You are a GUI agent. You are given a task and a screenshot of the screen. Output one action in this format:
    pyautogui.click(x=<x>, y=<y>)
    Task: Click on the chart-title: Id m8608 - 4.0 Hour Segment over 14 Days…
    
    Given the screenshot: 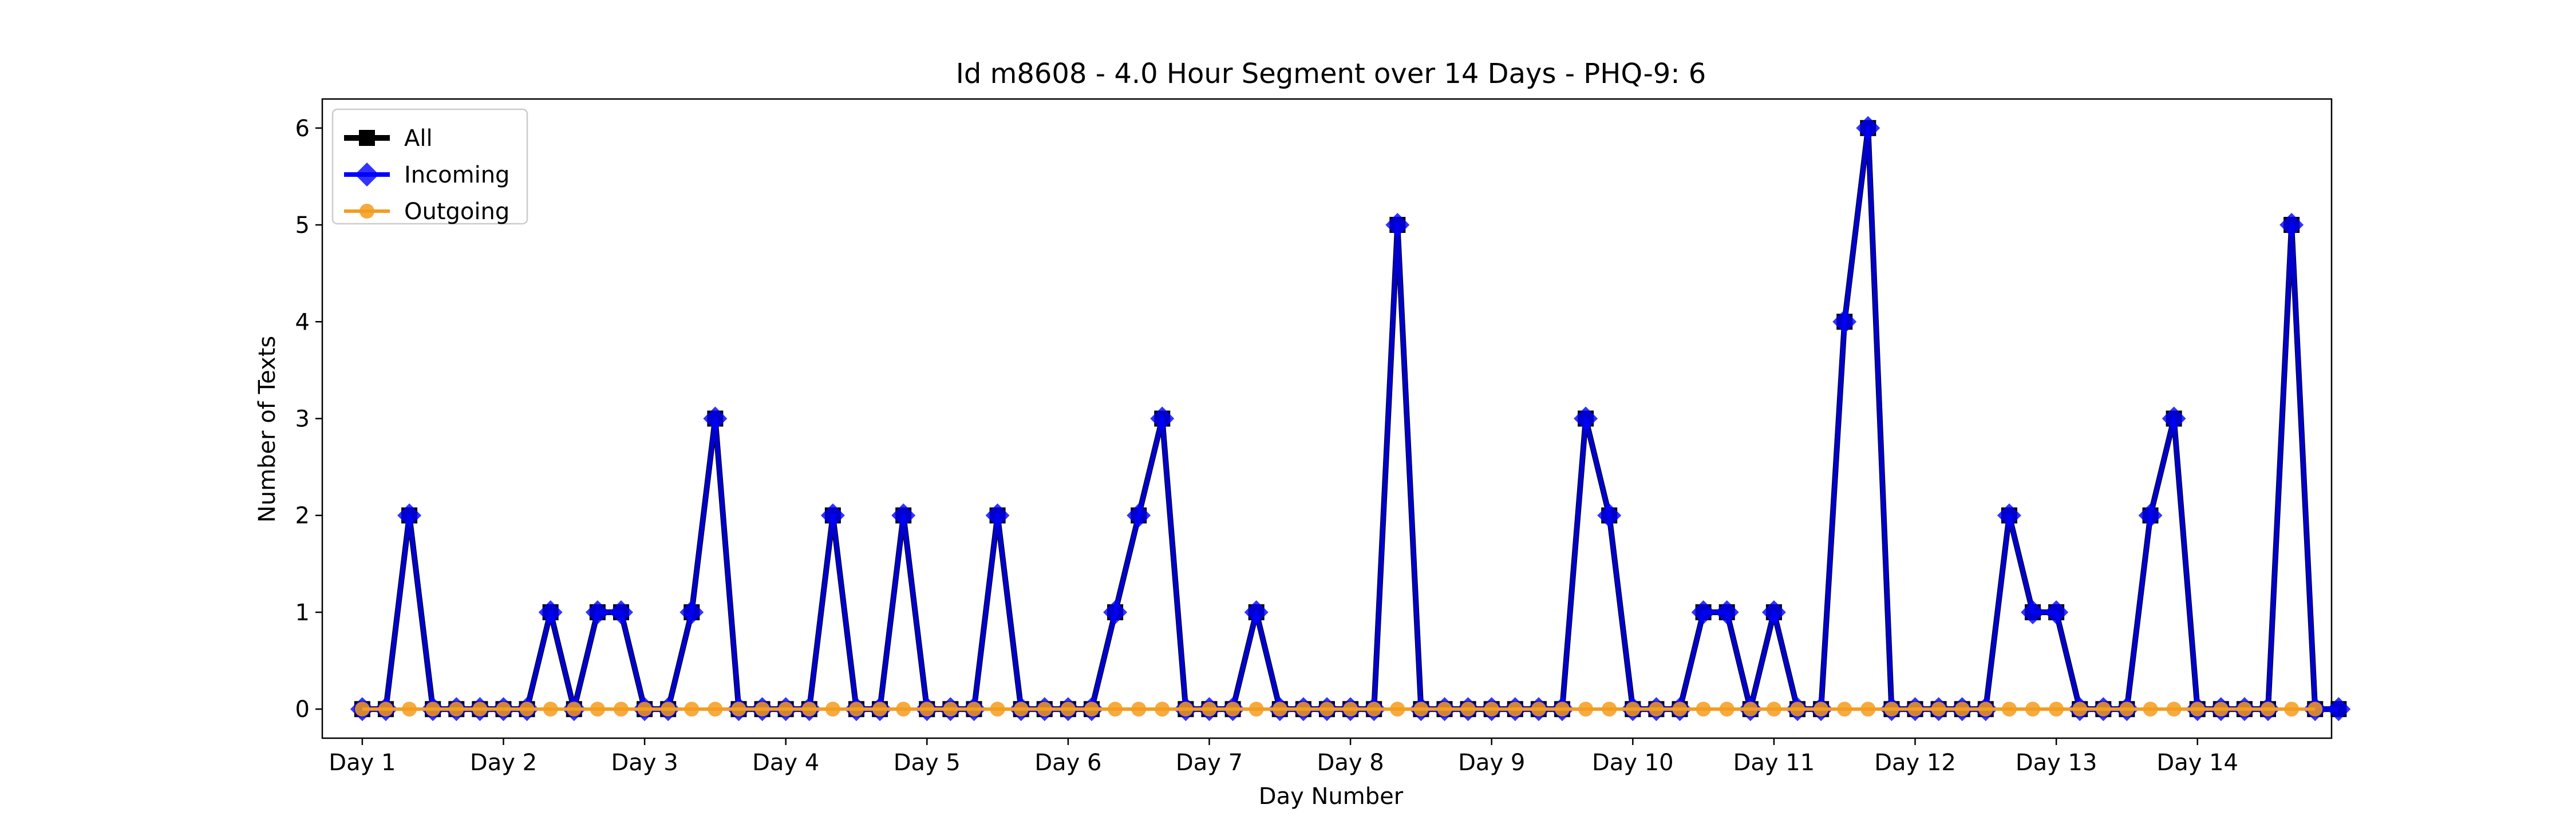 What is the action you would take?
    pyautogui.click(x=1331, y=74)
    